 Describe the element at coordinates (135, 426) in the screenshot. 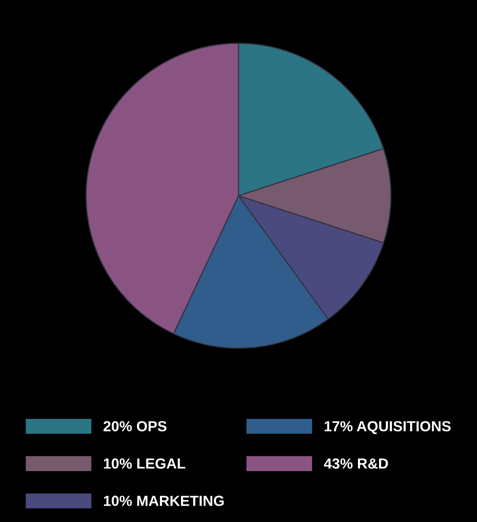

I see `legend-label: 20% OPS` at that location.